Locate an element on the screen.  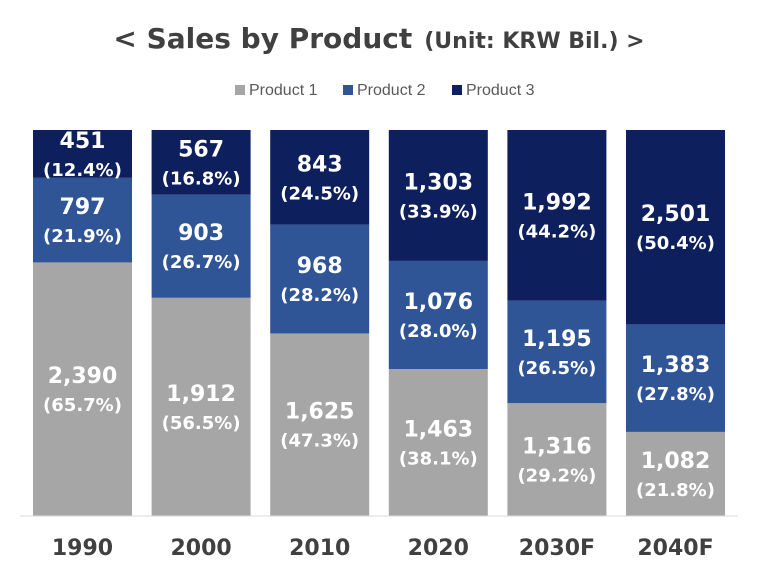
share-label-2030F-series-3: (44.2%) is located at coordinates (556, 231).